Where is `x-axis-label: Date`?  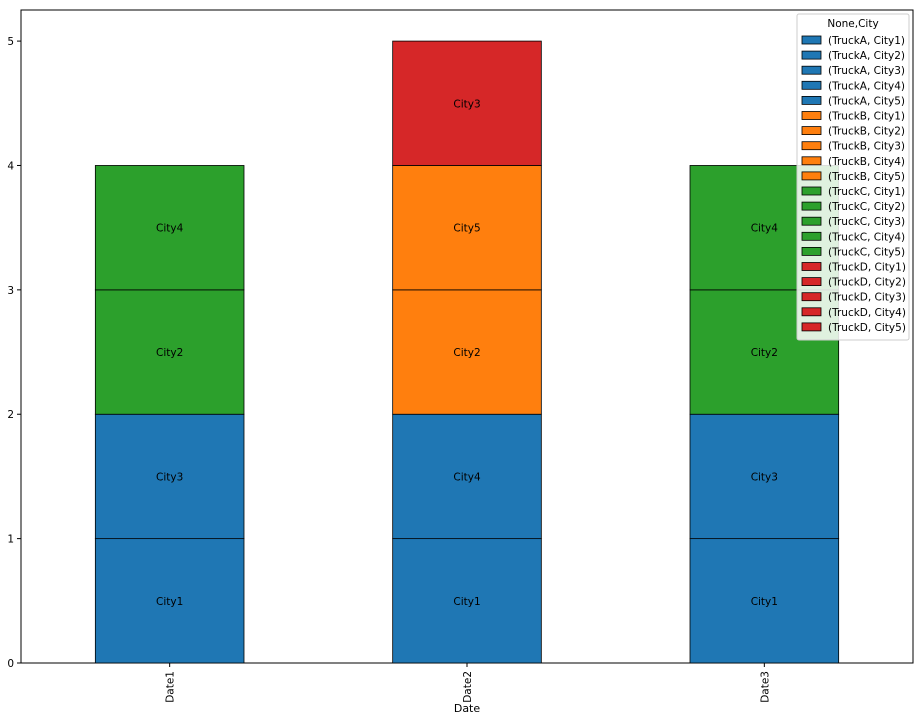 x-axis-label: Date is located at coordinates (467, 708).